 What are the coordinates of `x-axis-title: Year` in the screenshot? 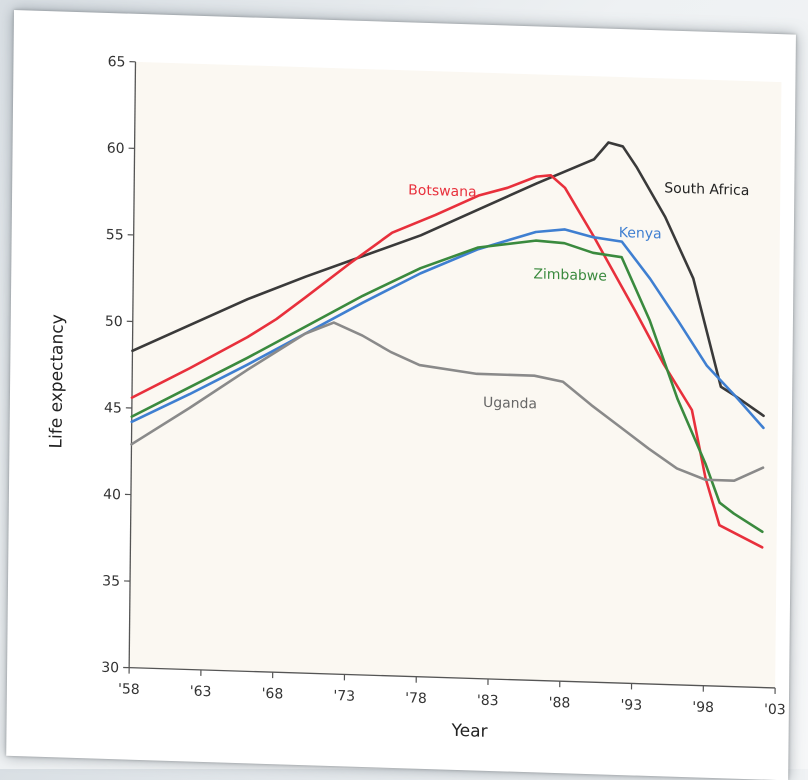 It's located at (468, 731).